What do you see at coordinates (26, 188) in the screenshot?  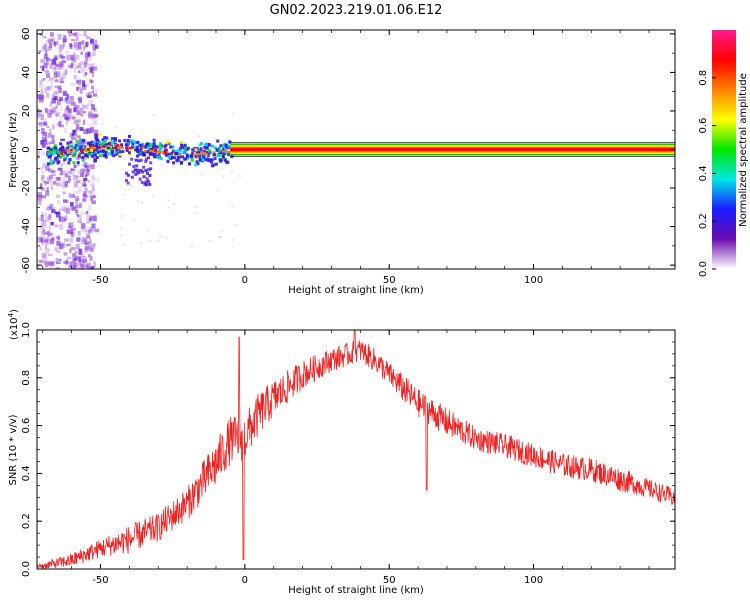 I see `spectrogram-y-tick-label: -20` at bounding box center [26, 188].